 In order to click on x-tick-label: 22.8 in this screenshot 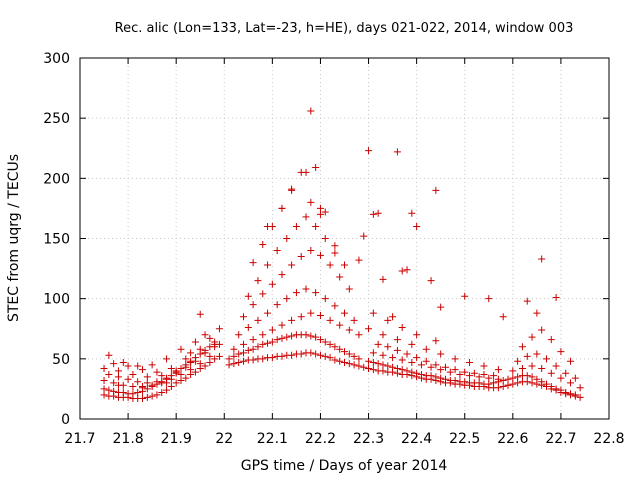, I will do `click(608, 439)`.